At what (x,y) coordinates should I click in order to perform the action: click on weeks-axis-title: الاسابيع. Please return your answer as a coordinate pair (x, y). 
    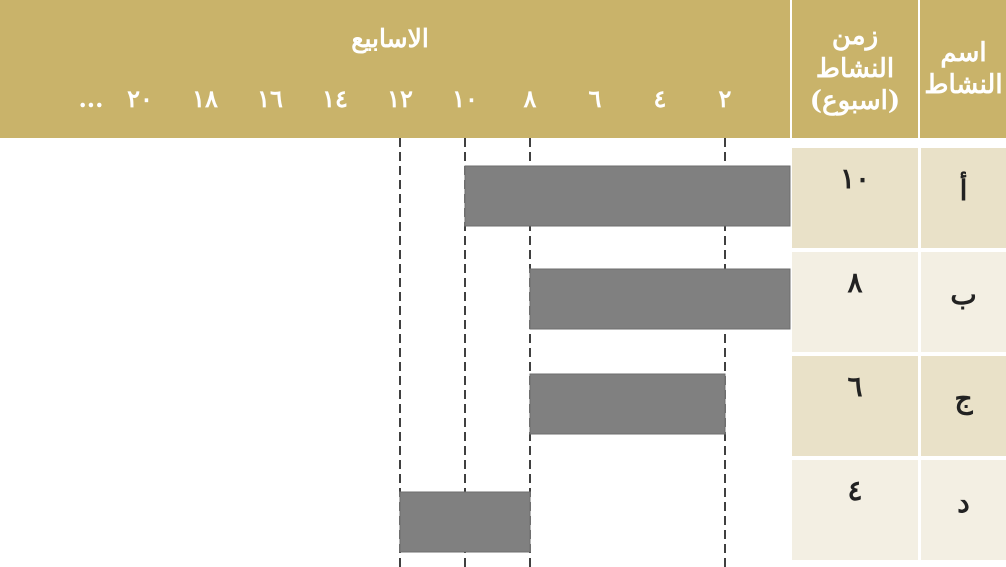
    Looking at the image, I should click on (390, 38).